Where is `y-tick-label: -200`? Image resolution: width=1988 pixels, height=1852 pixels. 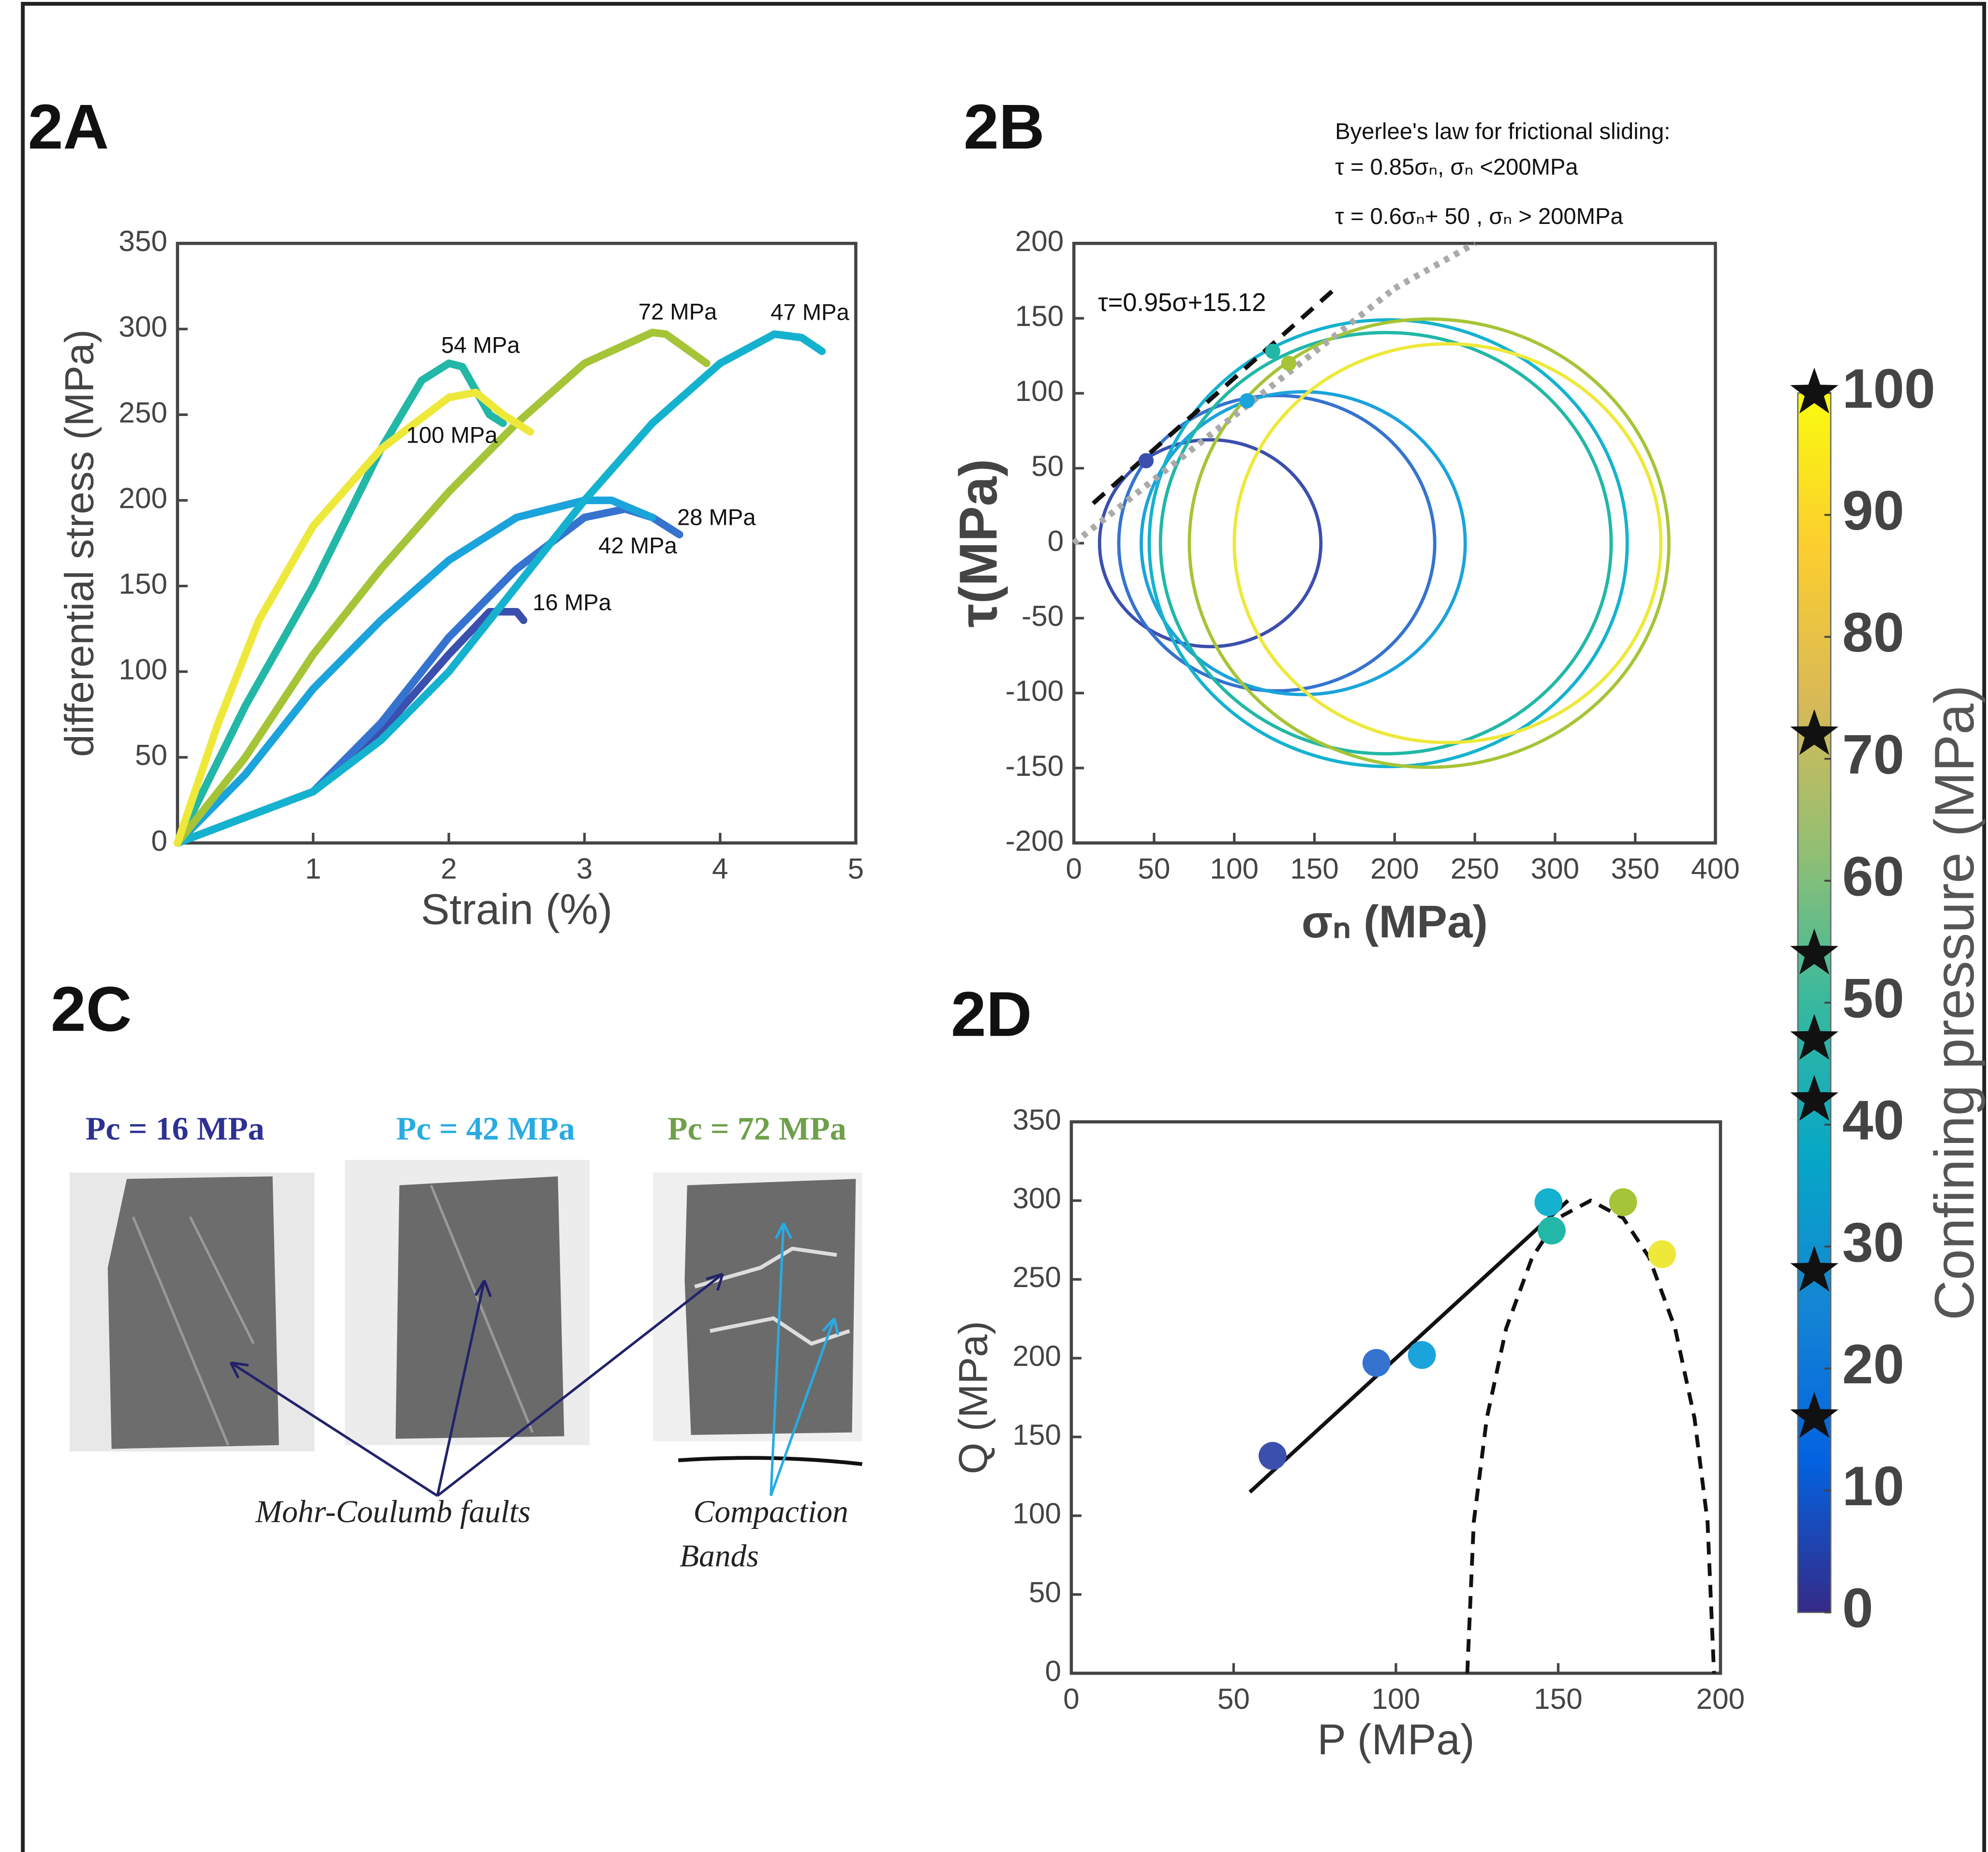
y-tick-label: -200 is located at coordinates (1035, 840).